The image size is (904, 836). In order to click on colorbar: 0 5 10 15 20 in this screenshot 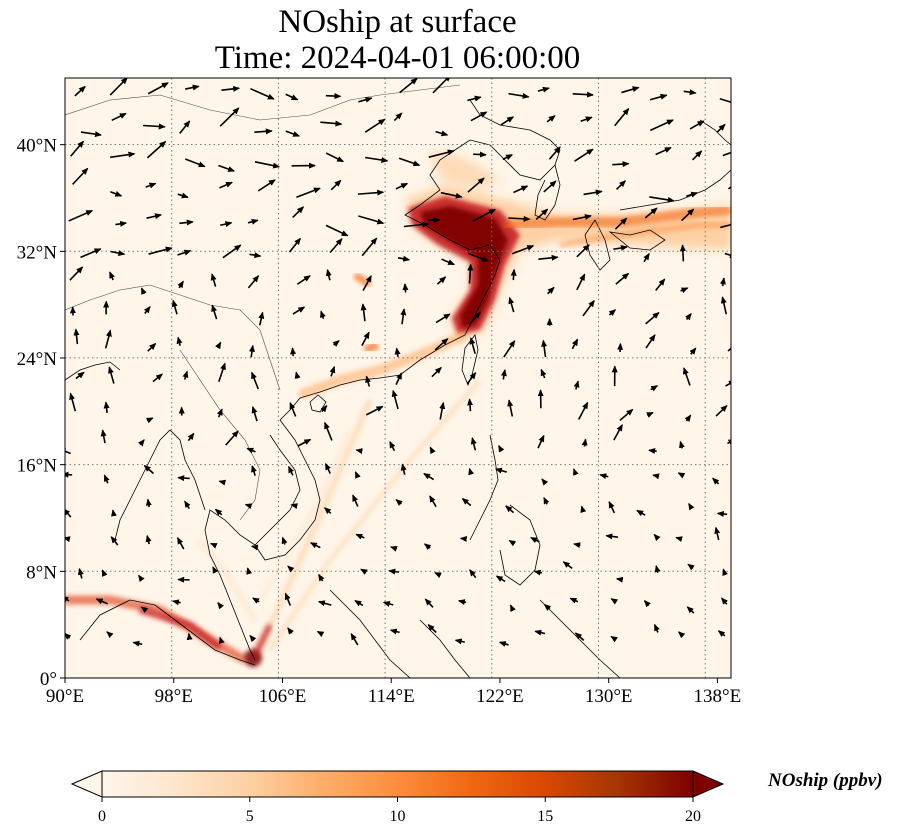, I will do `click(397, 797)`.